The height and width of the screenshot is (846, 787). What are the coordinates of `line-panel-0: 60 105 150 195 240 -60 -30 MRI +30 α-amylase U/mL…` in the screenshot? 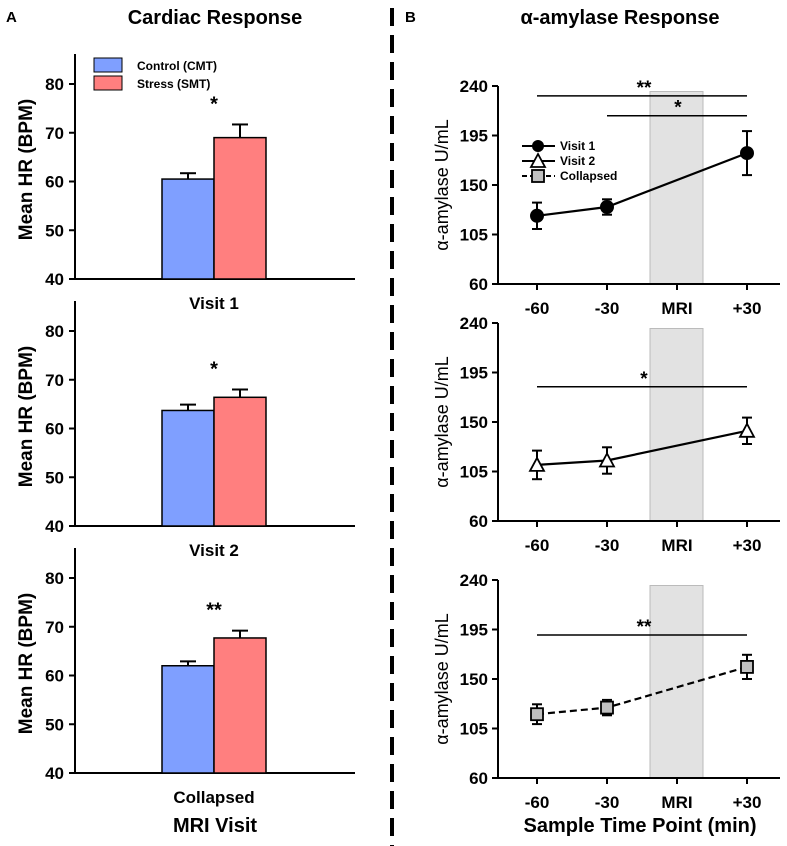 It's located at (606, 197).